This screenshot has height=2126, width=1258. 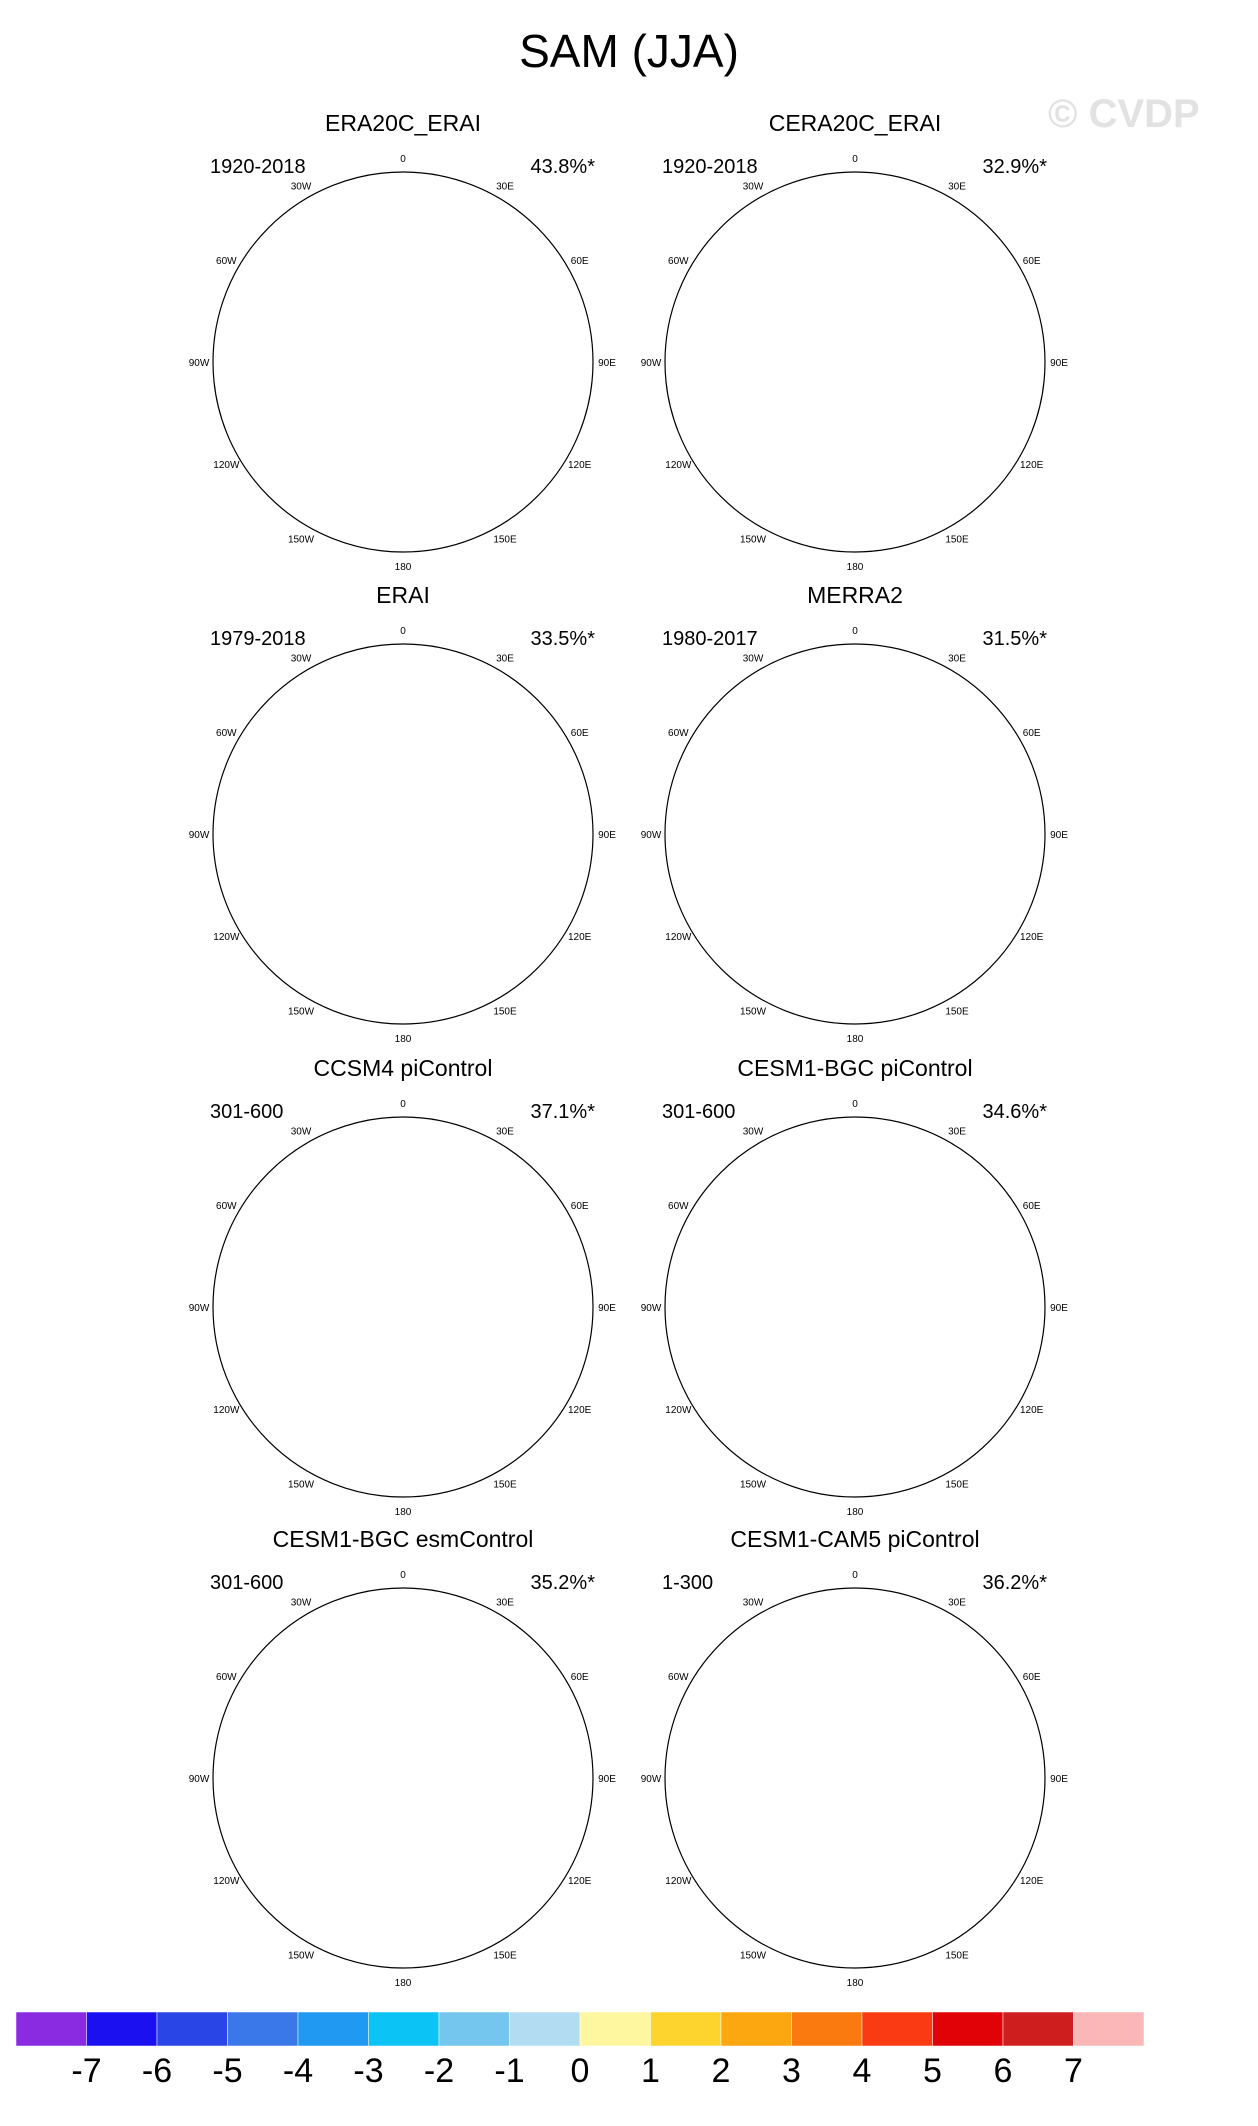 I want to click on panel-variance: 34.6%*, so click(x=1015, y=1112).